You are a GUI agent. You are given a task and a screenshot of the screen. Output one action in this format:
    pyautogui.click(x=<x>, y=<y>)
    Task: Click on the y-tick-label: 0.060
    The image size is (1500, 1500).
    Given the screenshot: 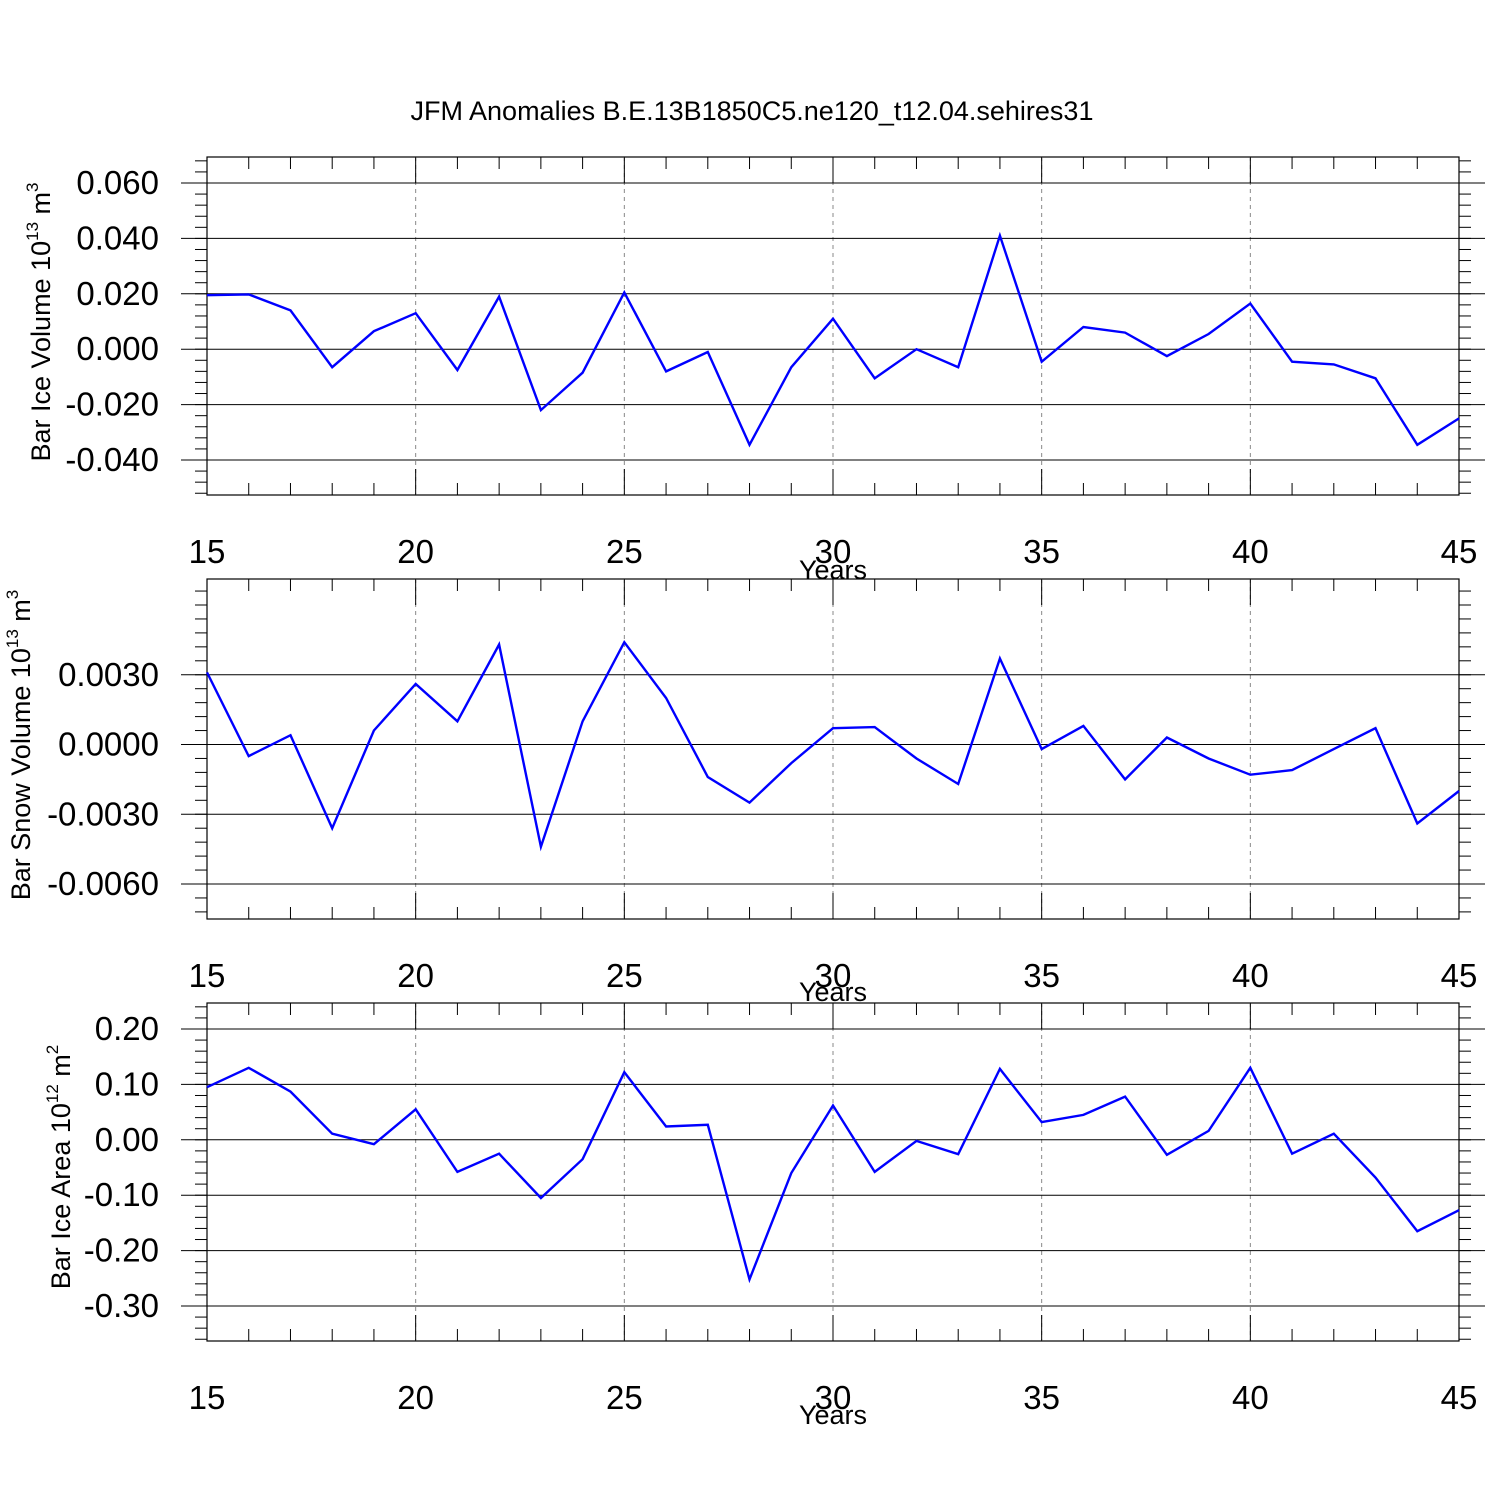 What is the action you would take?
    pyautogui.click(x=117, y=182)
    